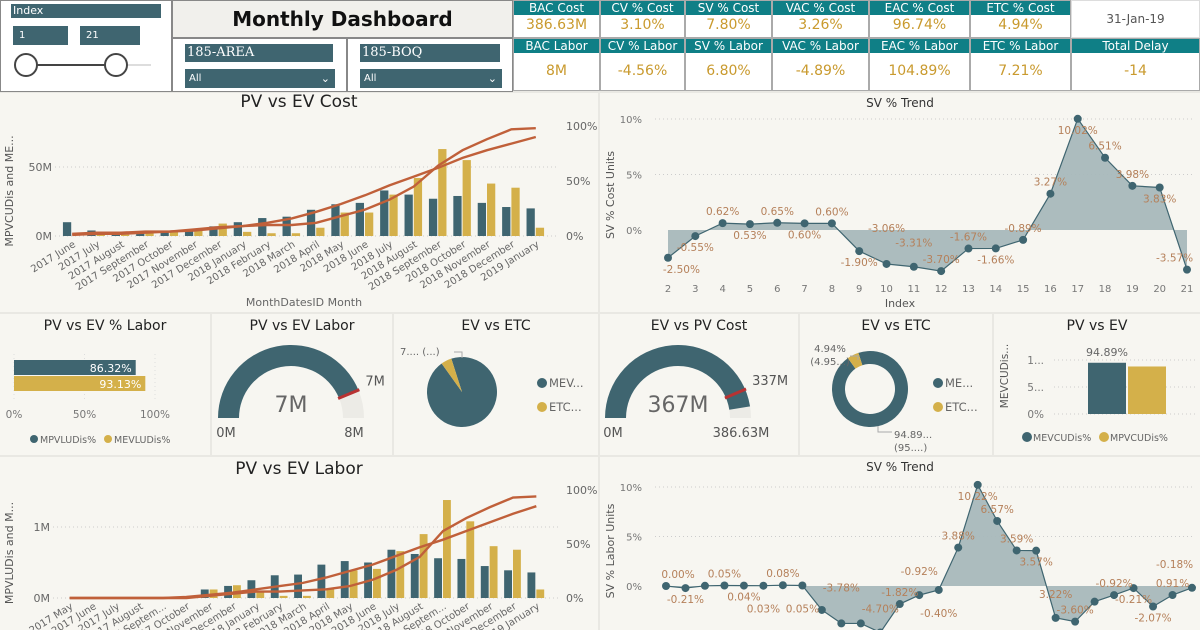  Describe the element at coordinates (458, 354) in the screenshot. I see `leader-line` at that location.